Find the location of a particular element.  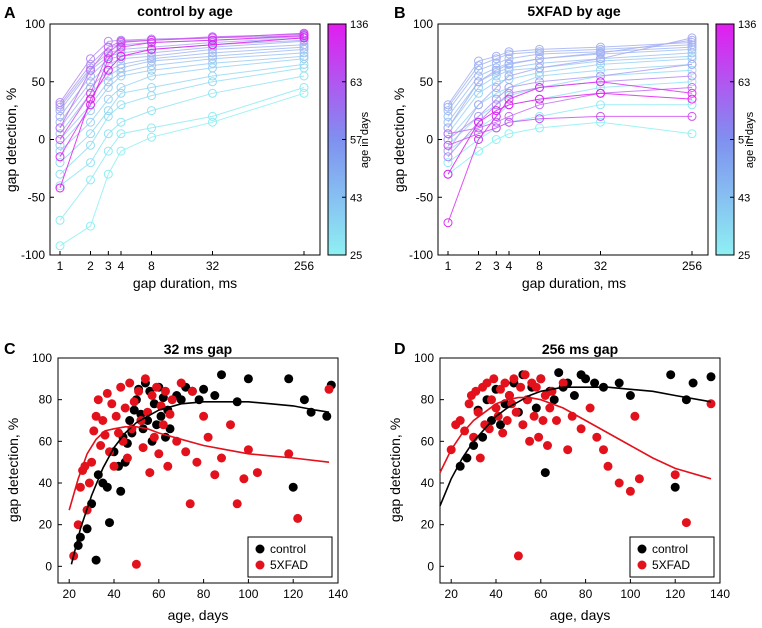

panel-d-legend: control 5XFAD is located at coordinates (672, 557).